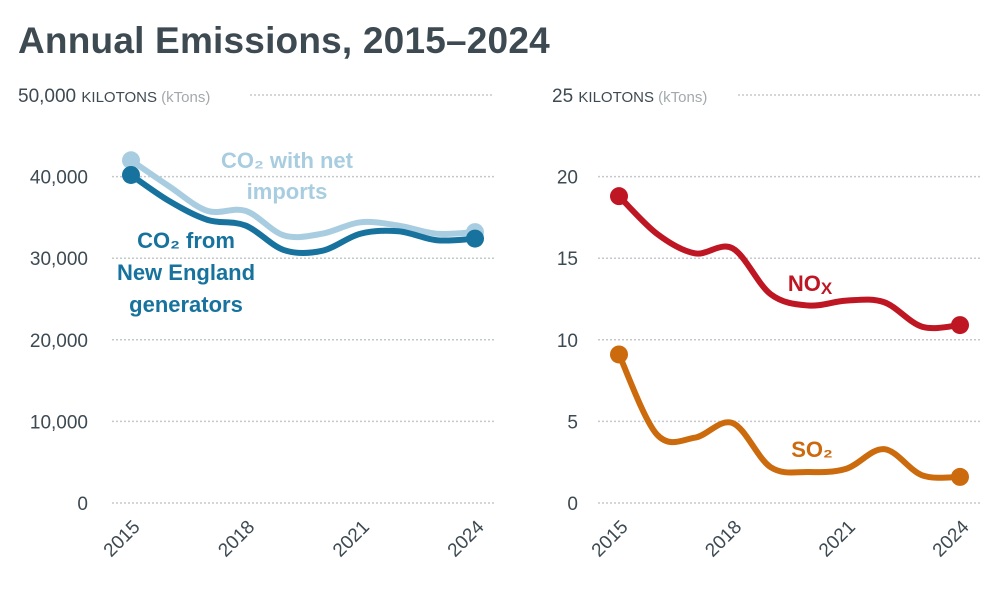  What do you see at coordinates (49, 96) in the screenshot?
I see `y-tick-value: 50,000` at bounding box center [49, 96].